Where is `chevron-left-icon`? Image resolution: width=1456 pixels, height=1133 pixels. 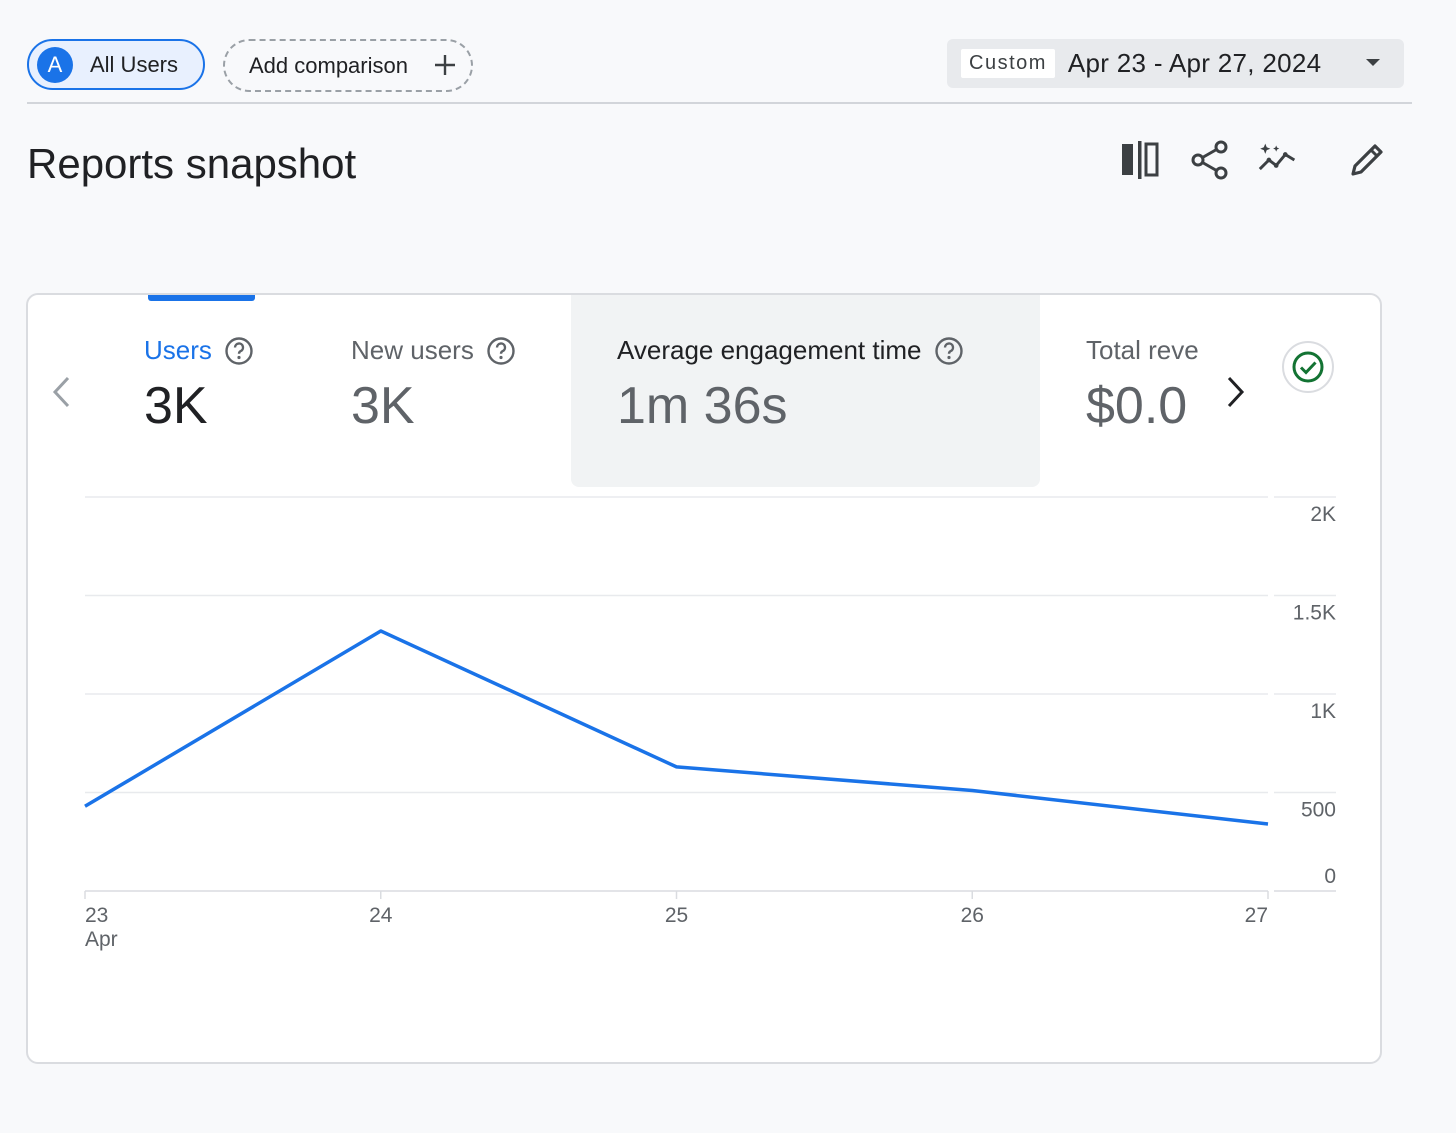 chevron-left-icon is located at coordinates (62, 392).